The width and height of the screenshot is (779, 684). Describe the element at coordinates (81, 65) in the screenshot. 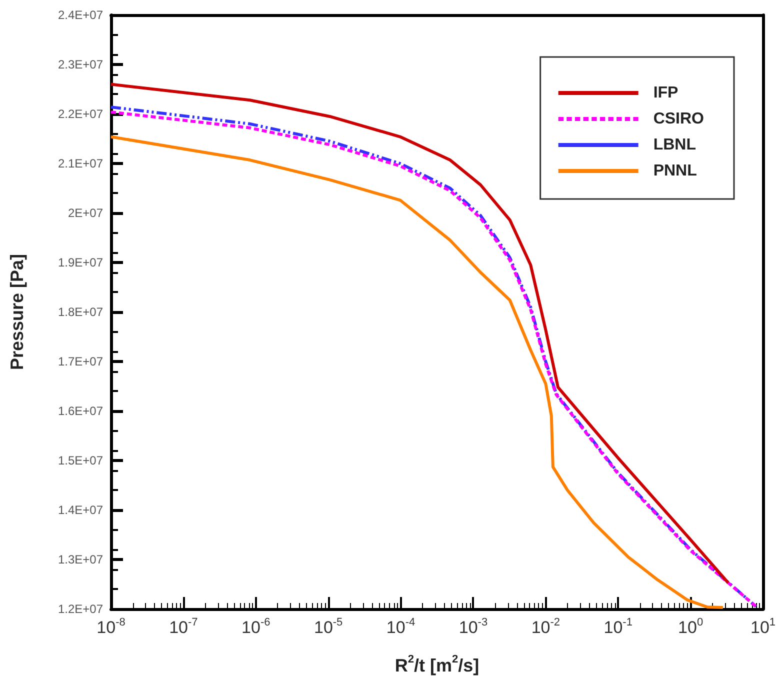

I see `y-tick-label: 2.3E+07` at that location.